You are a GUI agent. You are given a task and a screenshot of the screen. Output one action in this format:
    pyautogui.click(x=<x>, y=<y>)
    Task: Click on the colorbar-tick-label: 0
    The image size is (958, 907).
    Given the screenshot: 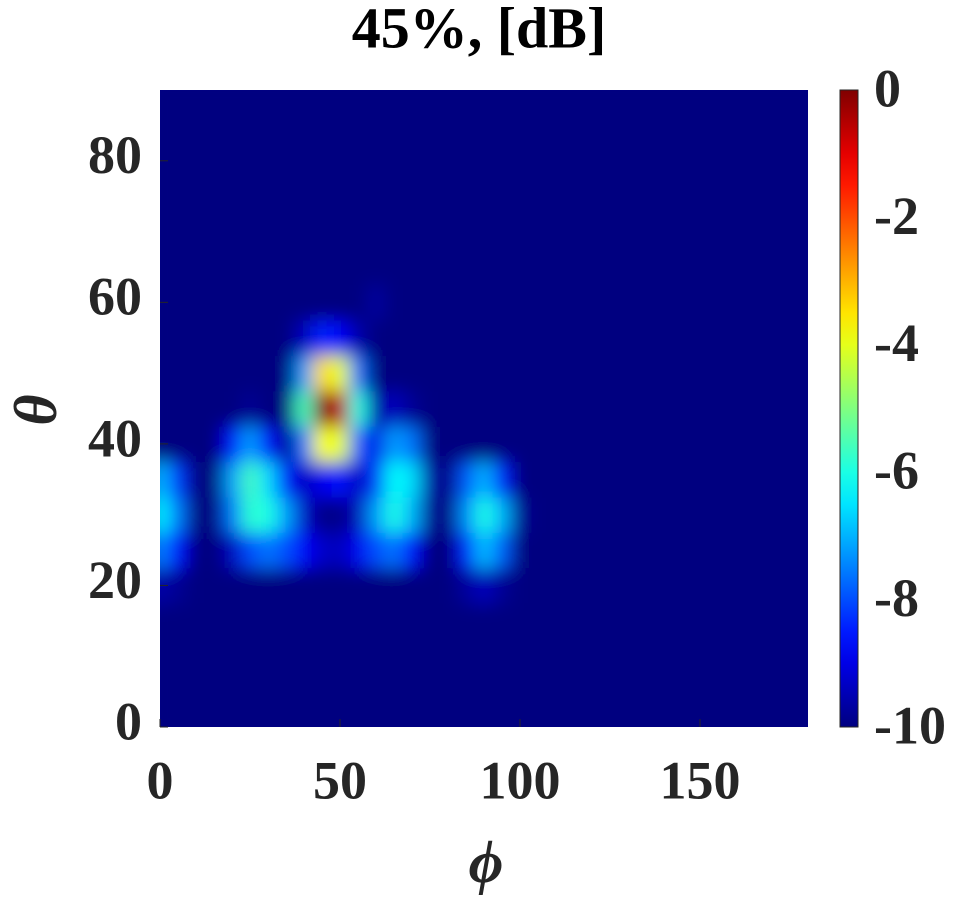 What is the action you would take?
    pyautogui.click(x=887, y=88)
    